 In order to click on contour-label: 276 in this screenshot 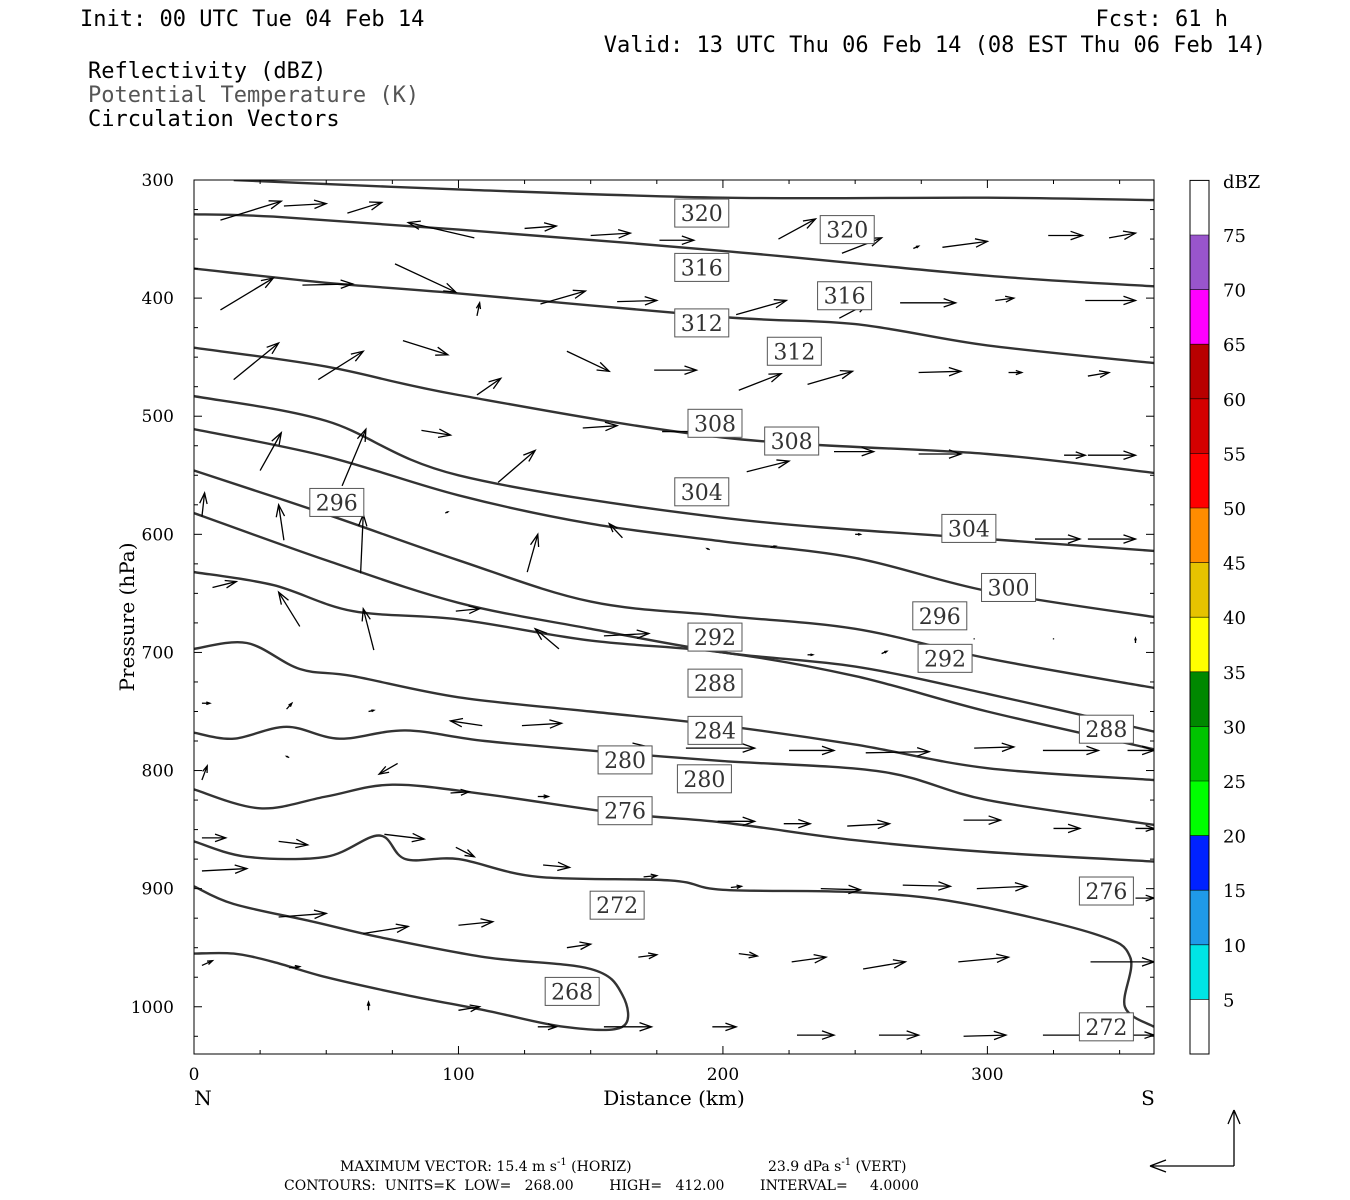, I will do `click(1106, 891)`.